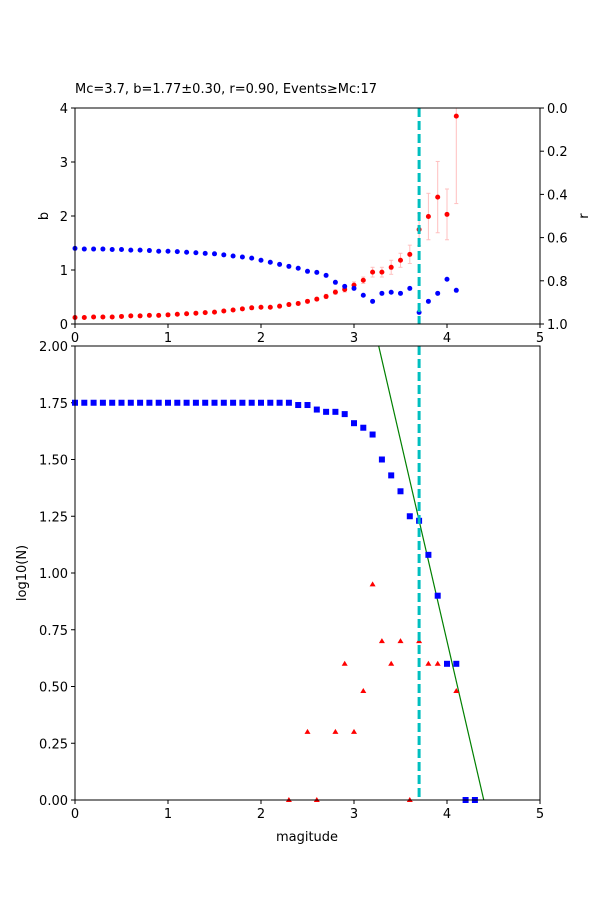  Describe the element at coordinates (64, 163) in the screenshot. I see `top-ytick-label: 3` at that location.